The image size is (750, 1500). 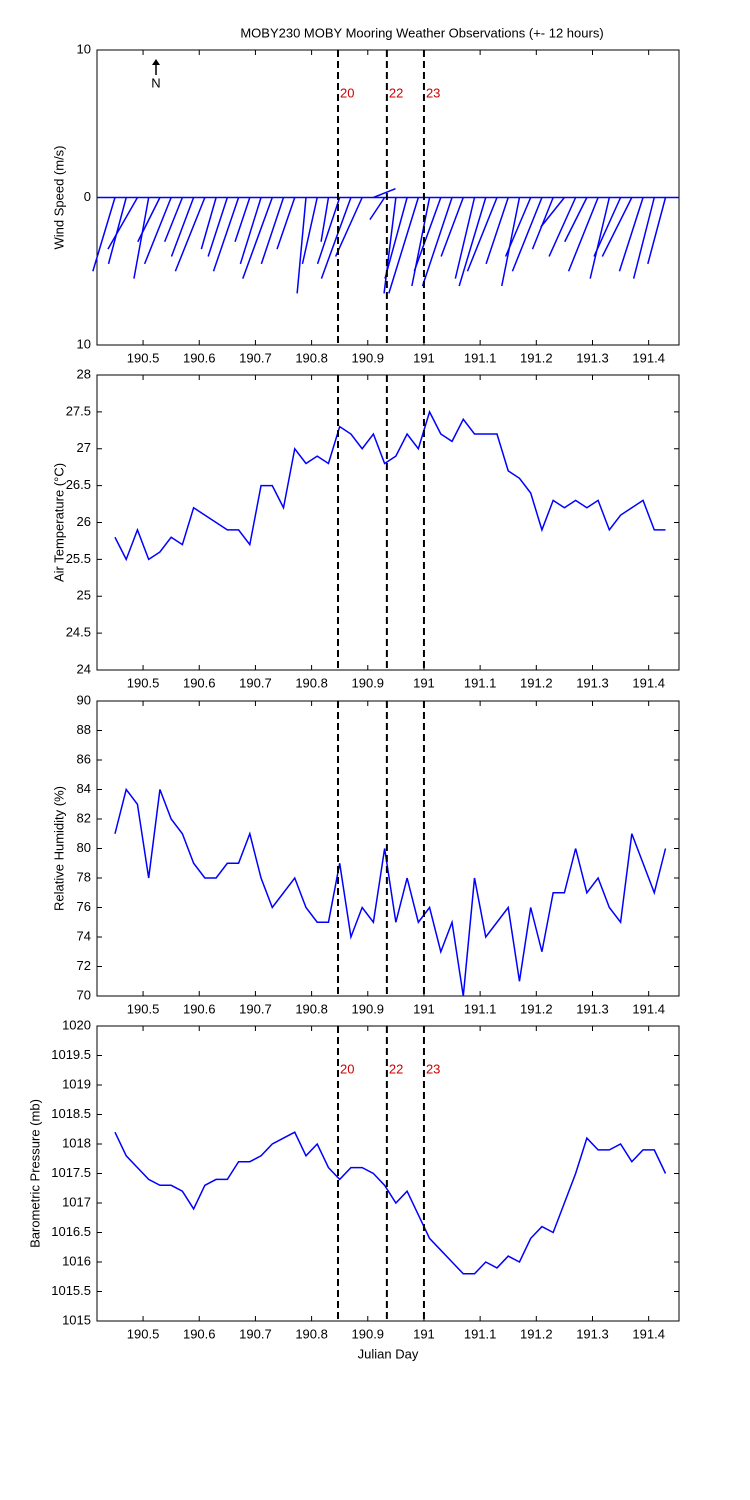 What do you see at coordinates (390, 485) in the screenshot?
I see `data-line` at bounding box center [390, 485].